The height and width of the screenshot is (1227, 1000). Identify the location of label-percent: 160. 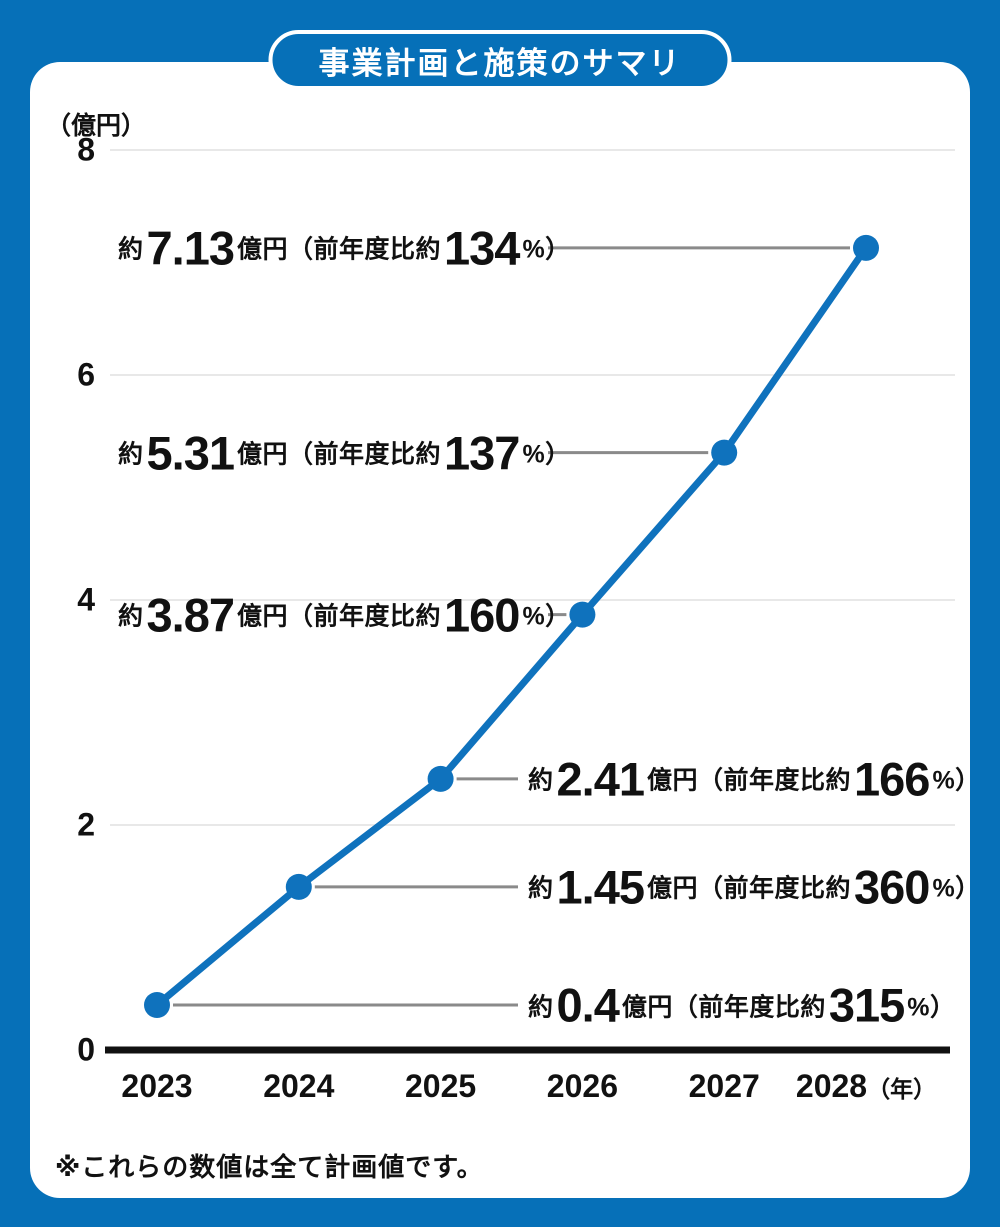
(482, 615).